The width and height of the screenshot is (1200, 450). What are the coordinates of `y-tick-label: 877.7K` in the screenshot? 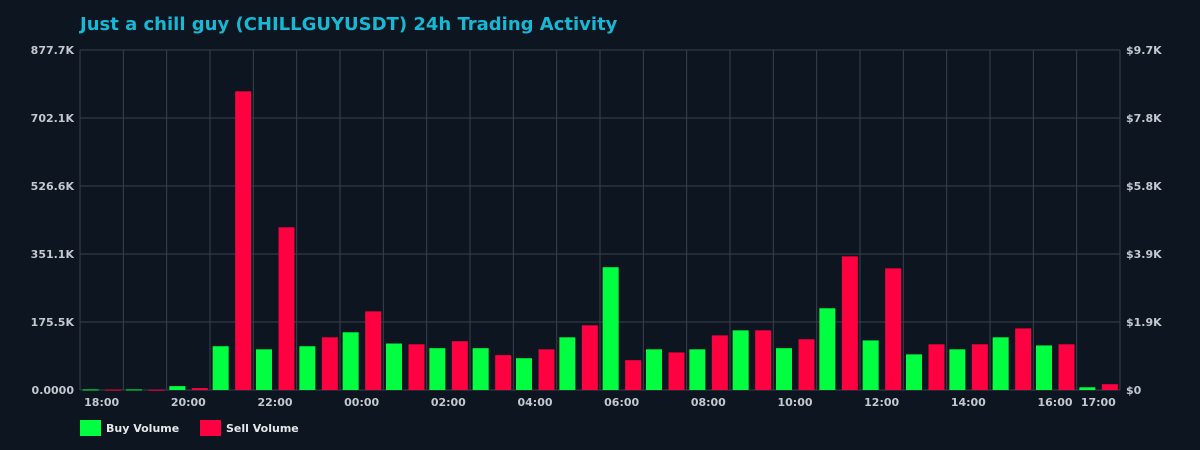 It's located at (53, 50).